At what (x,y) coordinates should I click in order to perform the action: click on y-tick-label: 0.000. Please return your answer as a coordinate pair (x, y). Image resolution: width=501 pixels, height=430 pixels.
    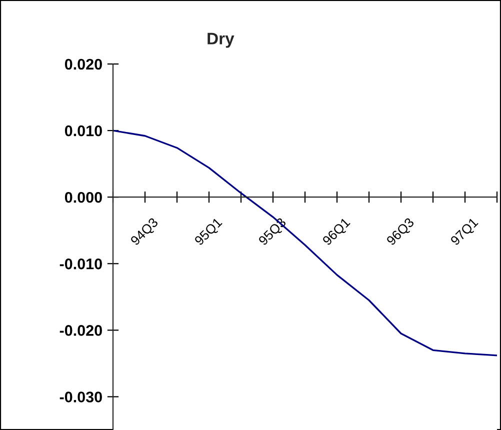
    Looking at the image, I should click on (83, 197).